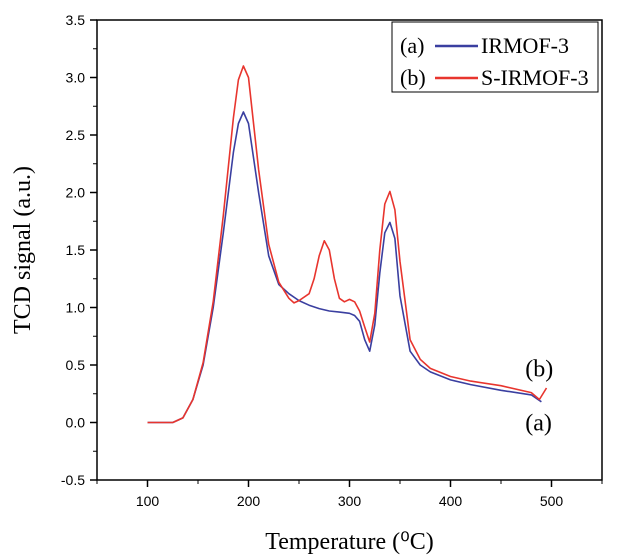  I want to click on legend-box, so click(495, 57).